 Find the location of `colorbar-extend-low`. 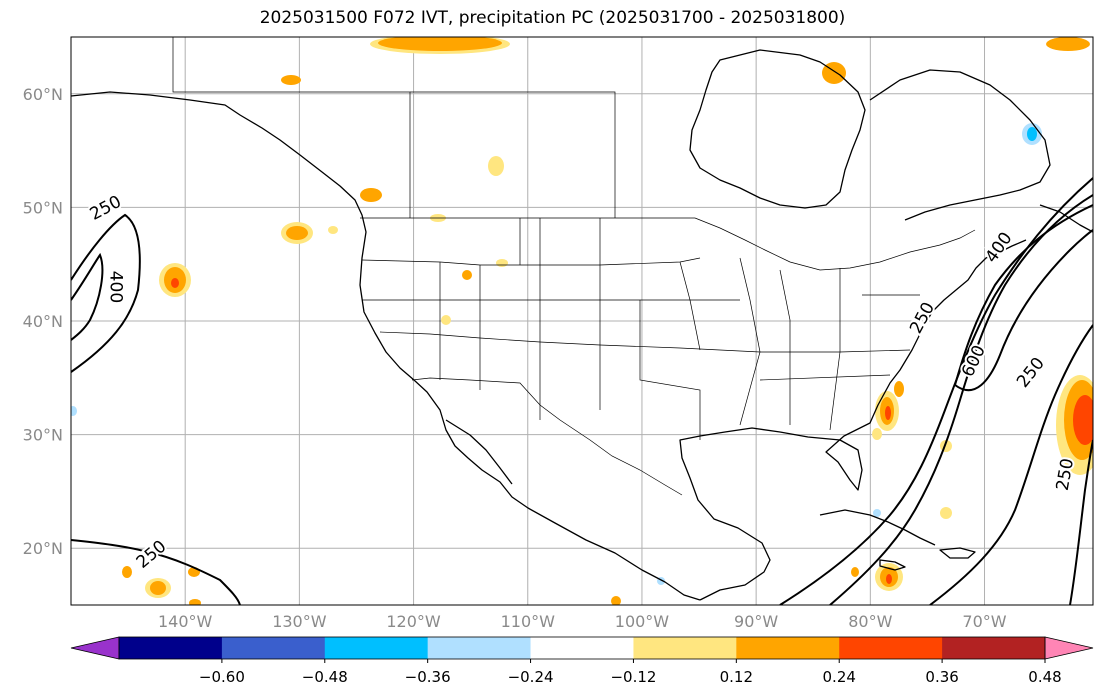

colorbar-extend-low is located at coordinates (95, 648).